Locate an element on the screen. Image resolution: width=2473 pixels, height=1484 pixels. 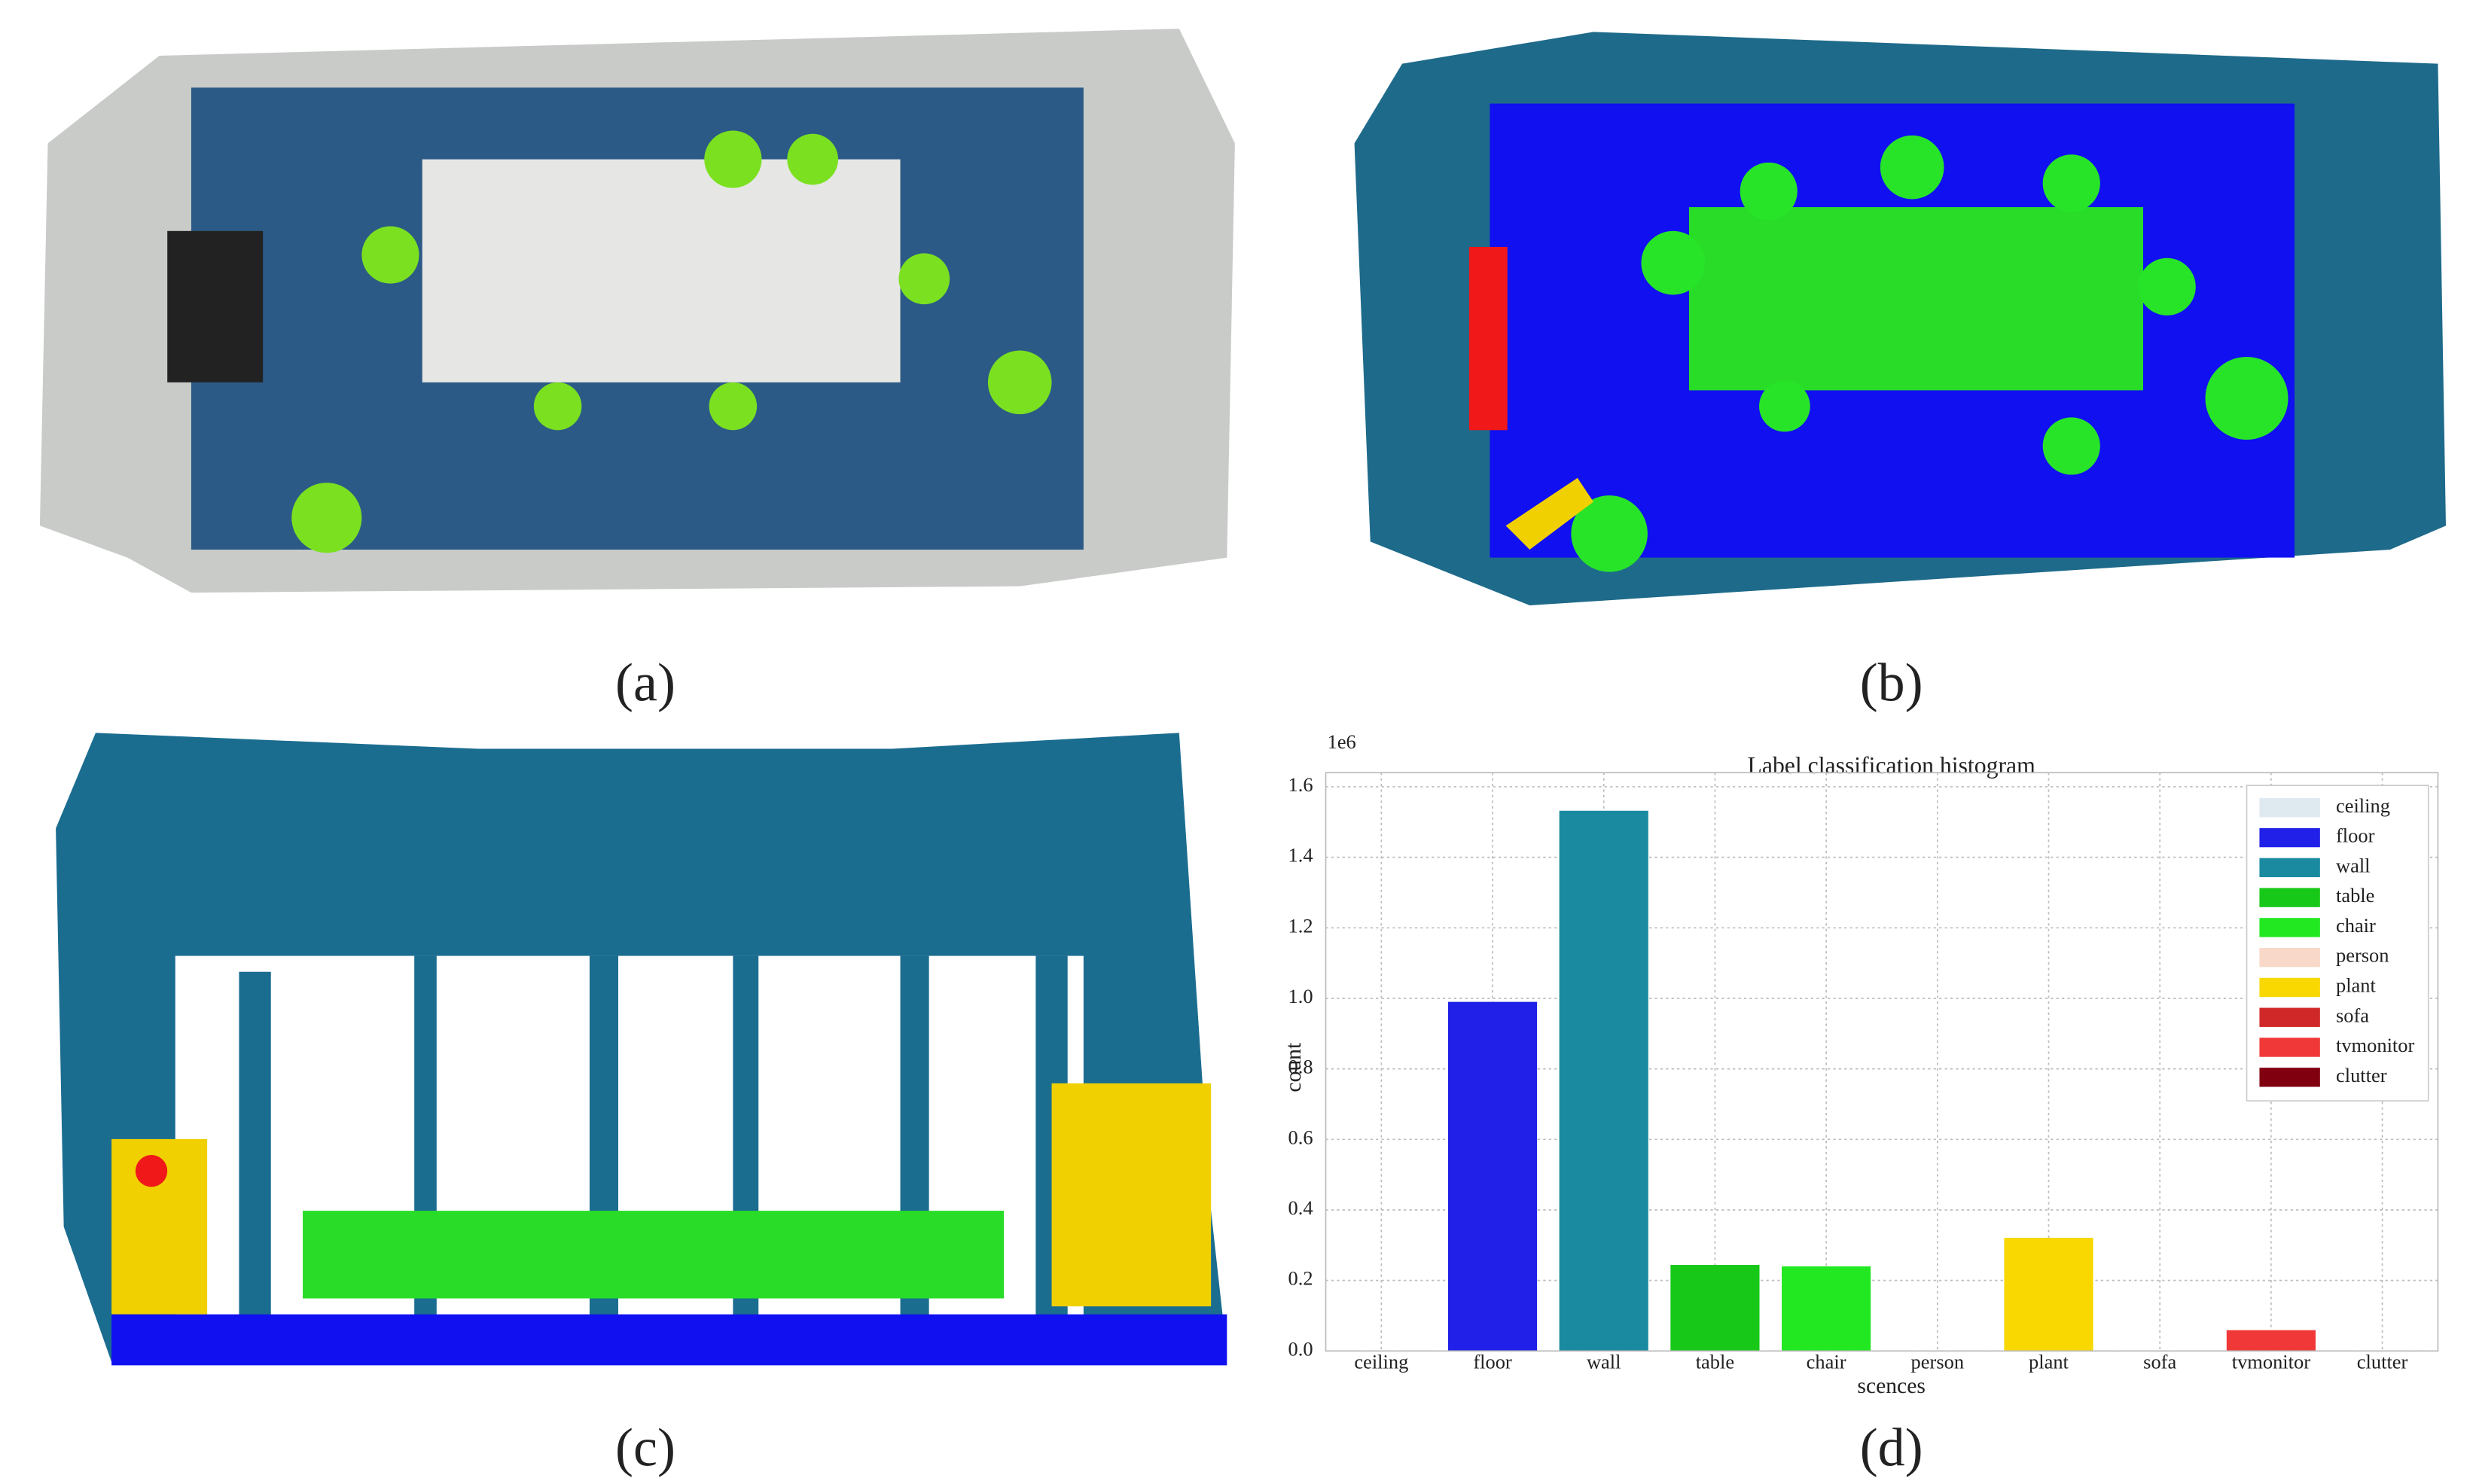
panel-label: (a) is located at coordinates (645, 683).